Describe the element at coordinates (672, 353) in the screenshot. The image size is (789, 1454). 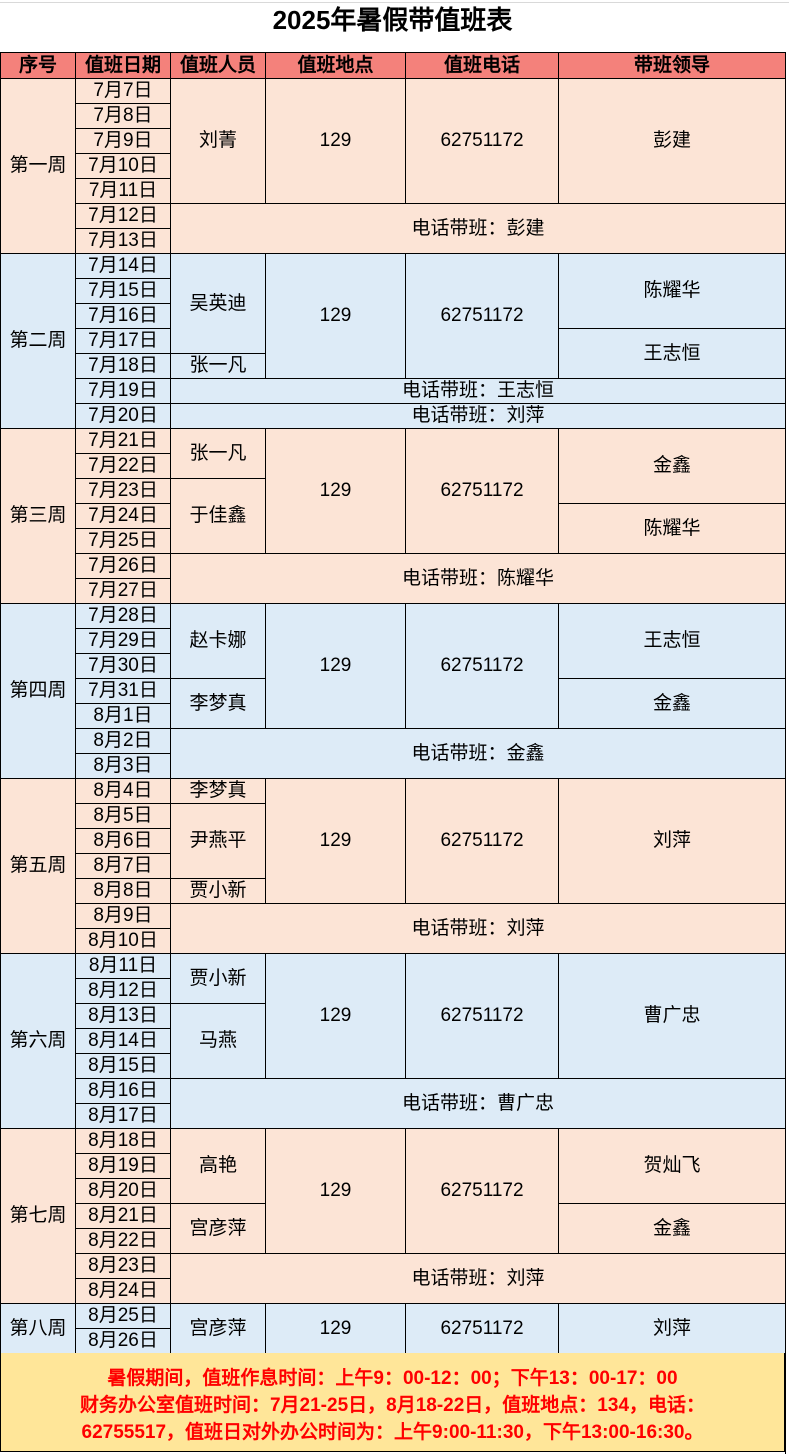
I see `leader-cell: 王志恒` at that location.